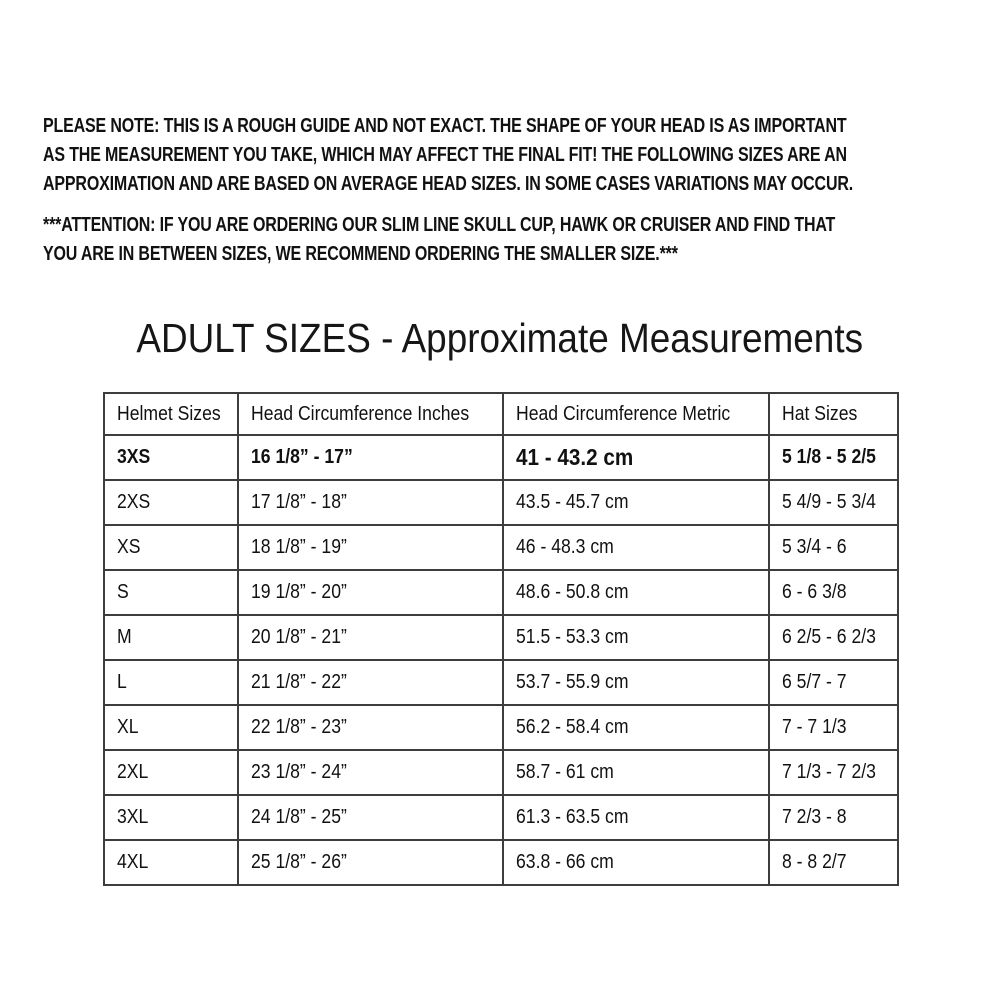 This screenshot has width=1000, height=1000. What do you see at coordinates (171, 862) in the screenshot?
I see `table-cell: 4XL` at bounding box center [171, 862].